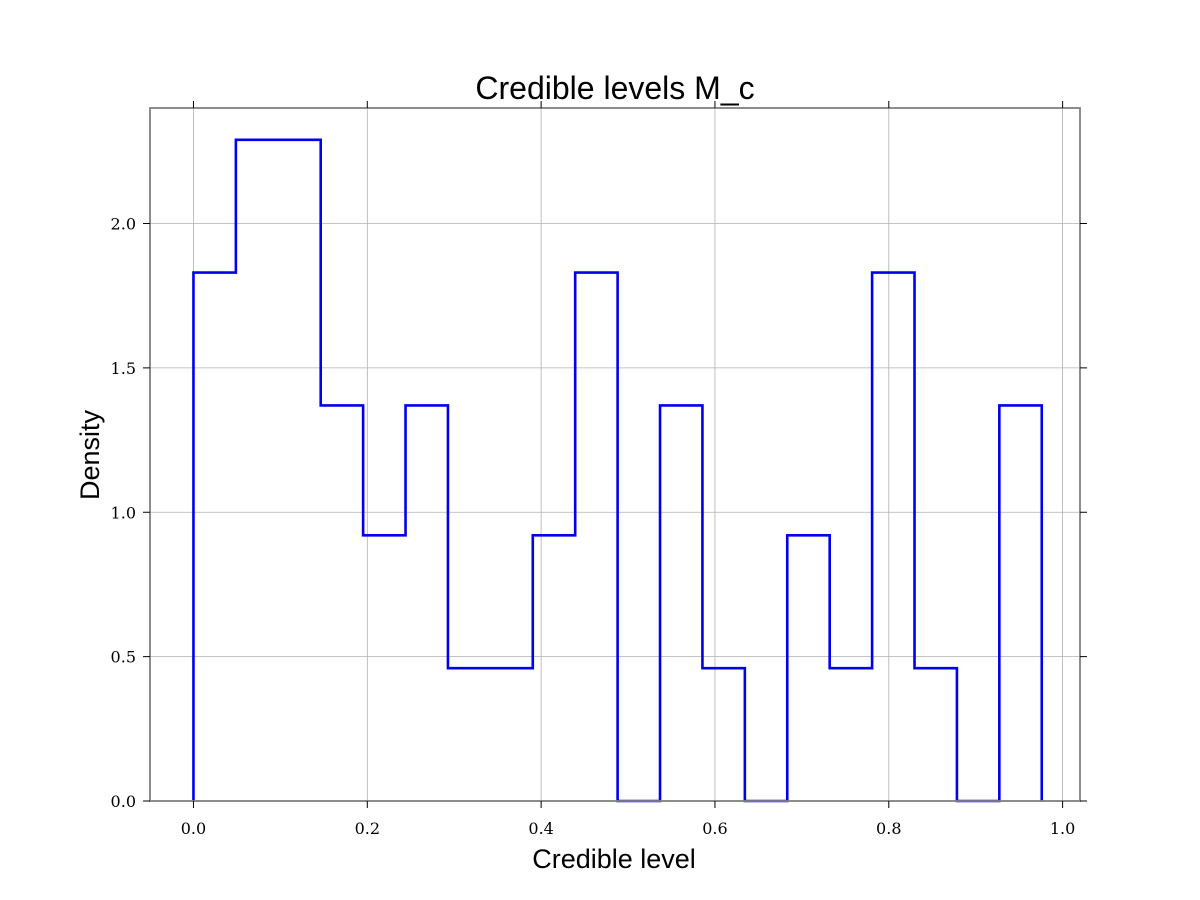 This screenshot has width=1200, height=900. What do you see at coordinates (714, 828) in the screenshot?
I see `x-tick-label: 0.6` at bounding box center [714, 828].